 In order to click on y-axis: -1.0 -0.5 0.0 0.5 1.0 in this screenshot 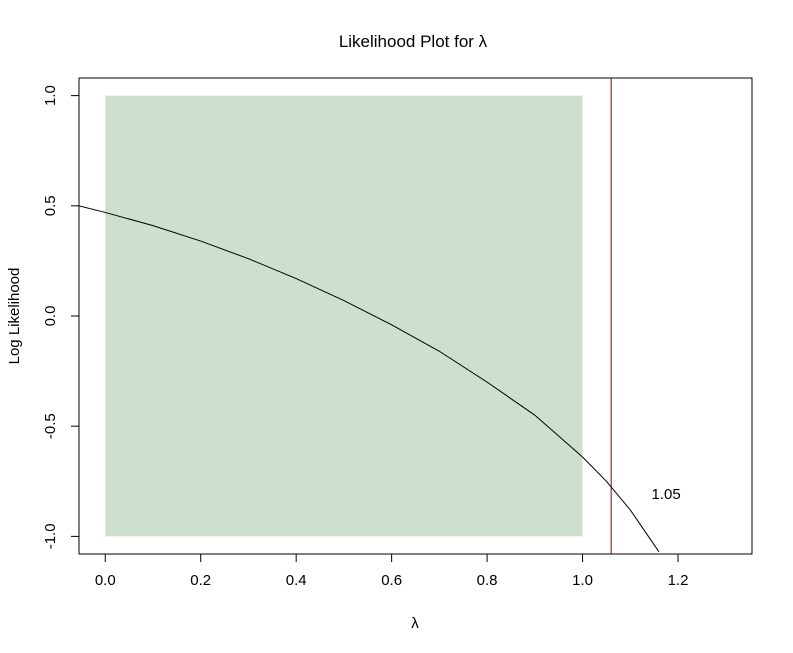, I will do `click(61, 317)`.